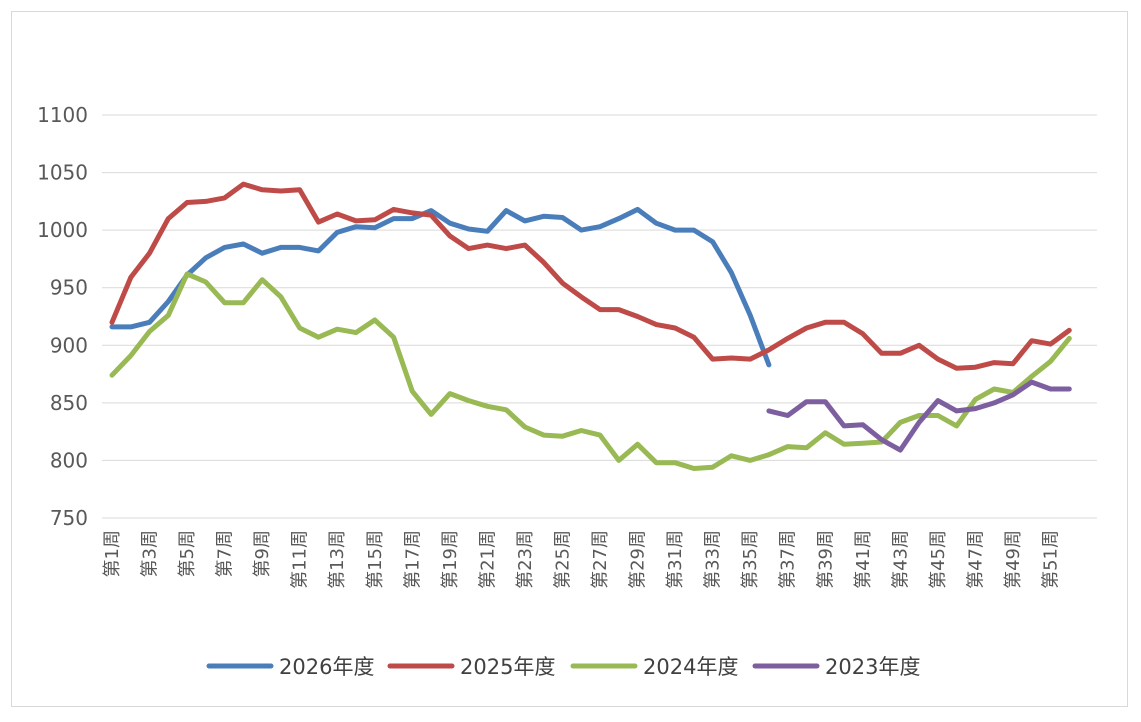 The height and width of the screenshot is (722, 1141). Describe the element at coordinates (440, 287) in the screenshot. I see `series-line-2026年度` at that location.